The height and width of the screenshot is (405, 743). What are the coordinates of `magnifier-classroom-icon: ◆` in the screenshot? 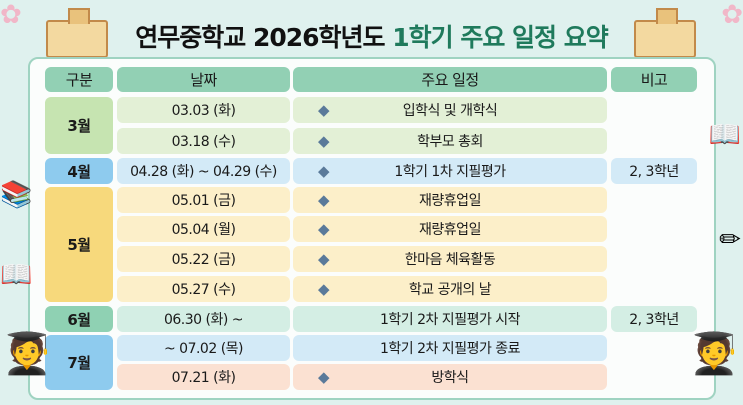 It's located at (324, 289).